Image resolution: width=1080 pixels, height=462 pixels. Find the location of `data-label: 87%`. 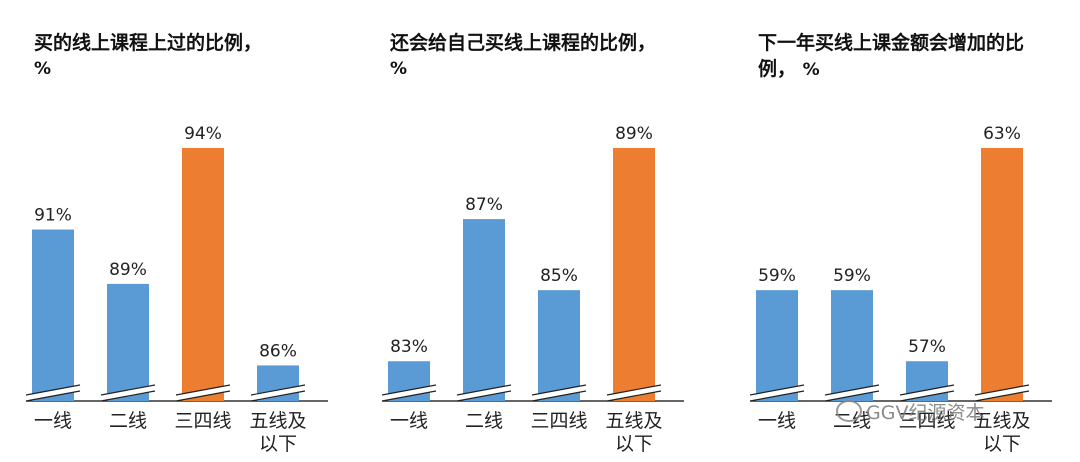

data-label: 87% is located at coordinates (484, 205).